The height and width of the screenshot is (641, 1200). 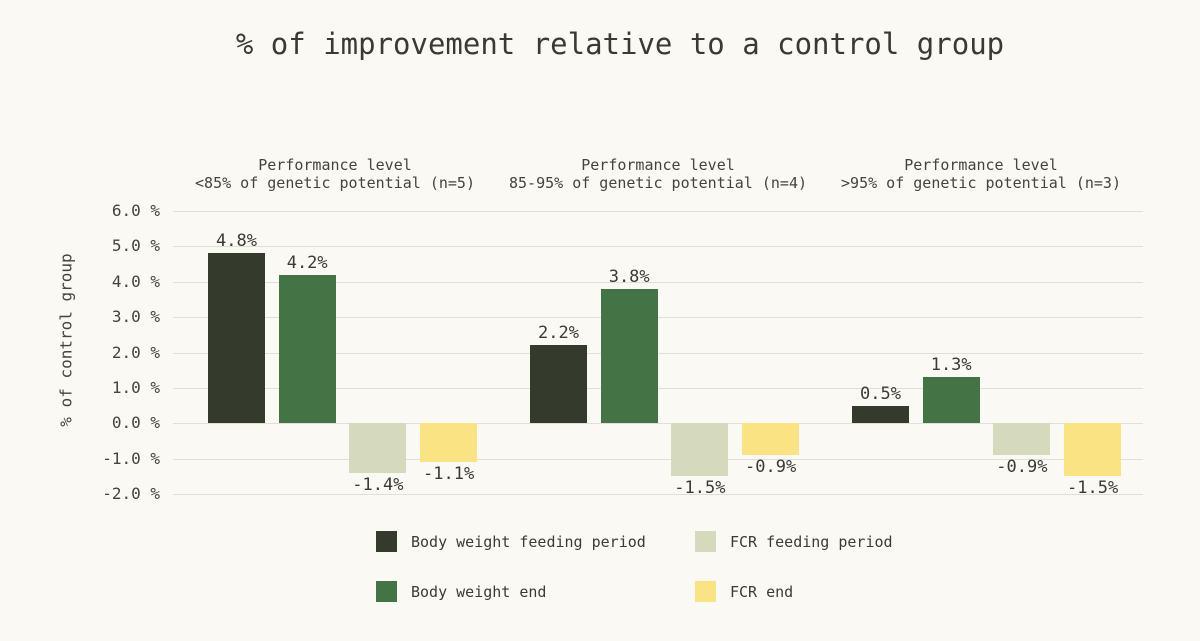 I want to click on legend-item-fcr-end: FCR end, so click(x=794, y=591).